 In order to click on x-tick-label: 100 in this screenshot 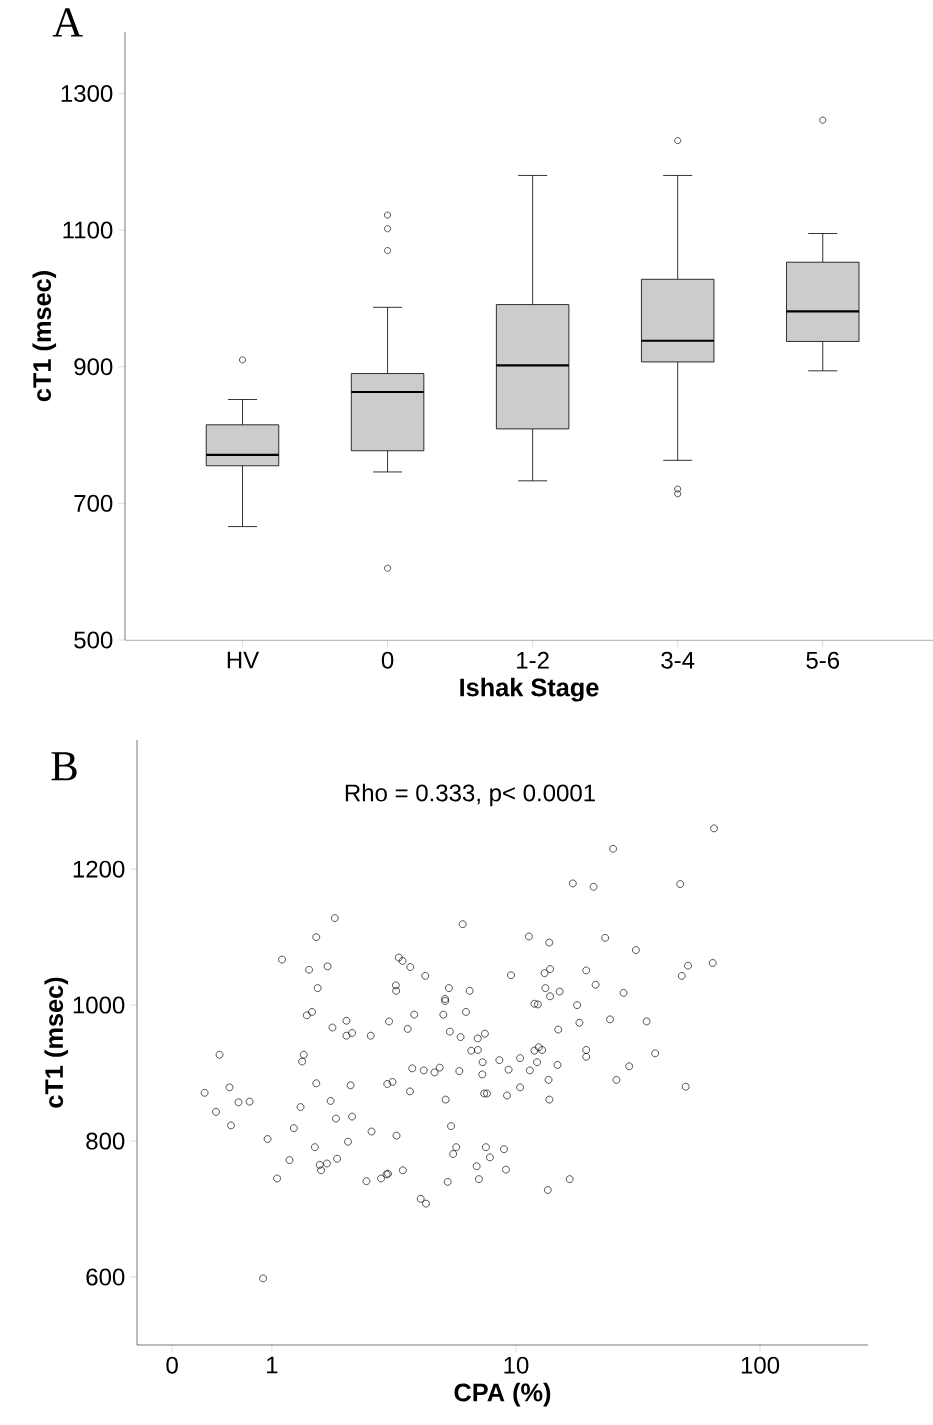, I will do `click(760, 1365)`.